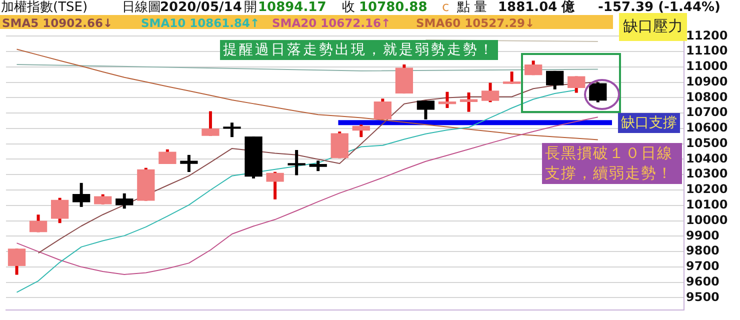 The height and width of the screenshot is (320, 740). Describe the element at coordinates (707, 219) in the screenshot. I see `y-tick-label: 10000` at that location.